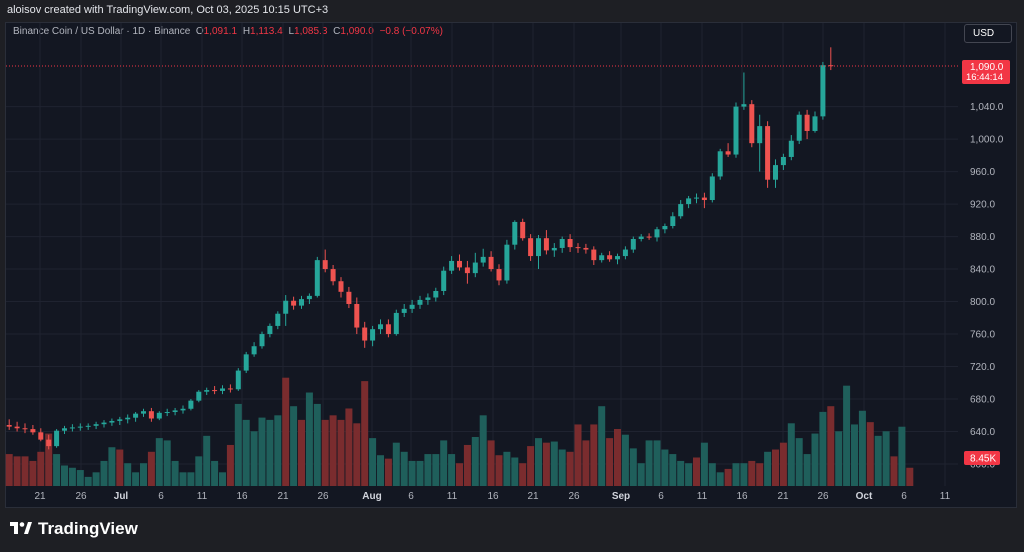  Describe the element at coordinates (987, 67) in the screenshot. I see `price-badge-price: 1,090.0` at that location.